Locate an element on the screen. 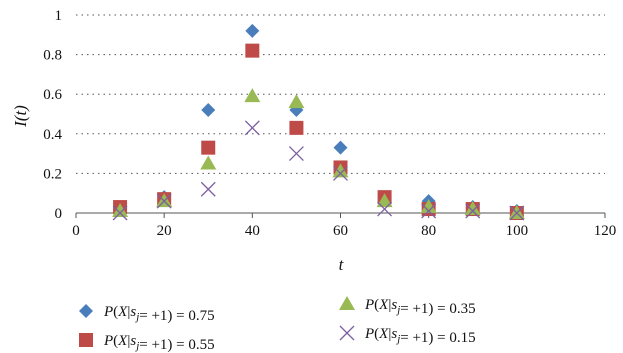  x-tick-label: 40 is located at coordinates (252, 231).